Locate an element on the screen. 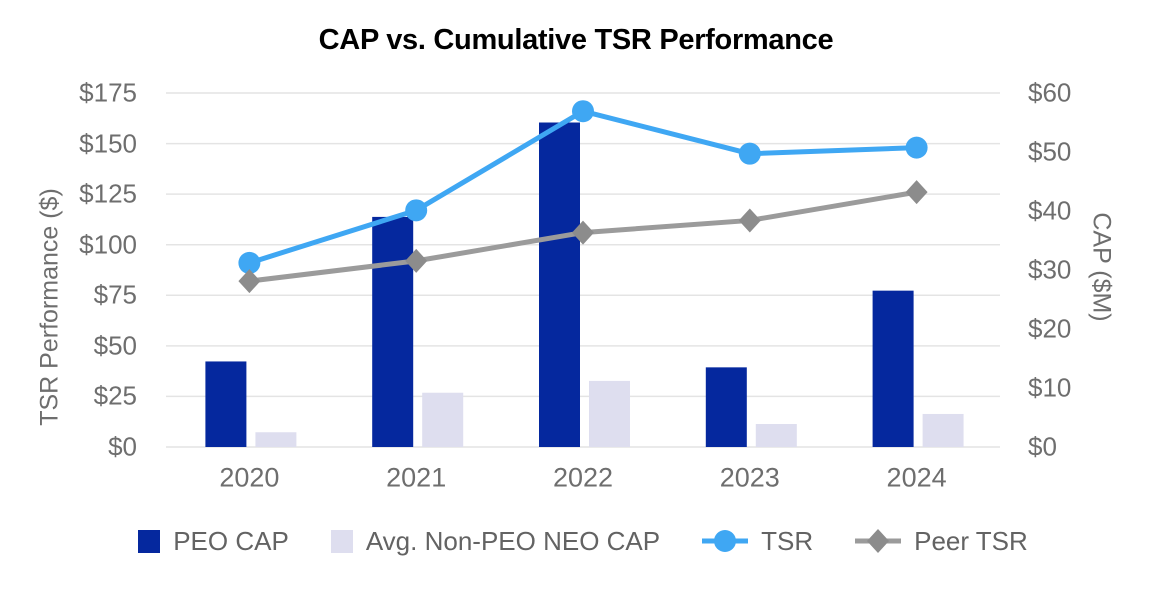 The height and width of the screenshot is (594, 1152). left-axis-tick-label: $150 is located at coordinates (108, 143).